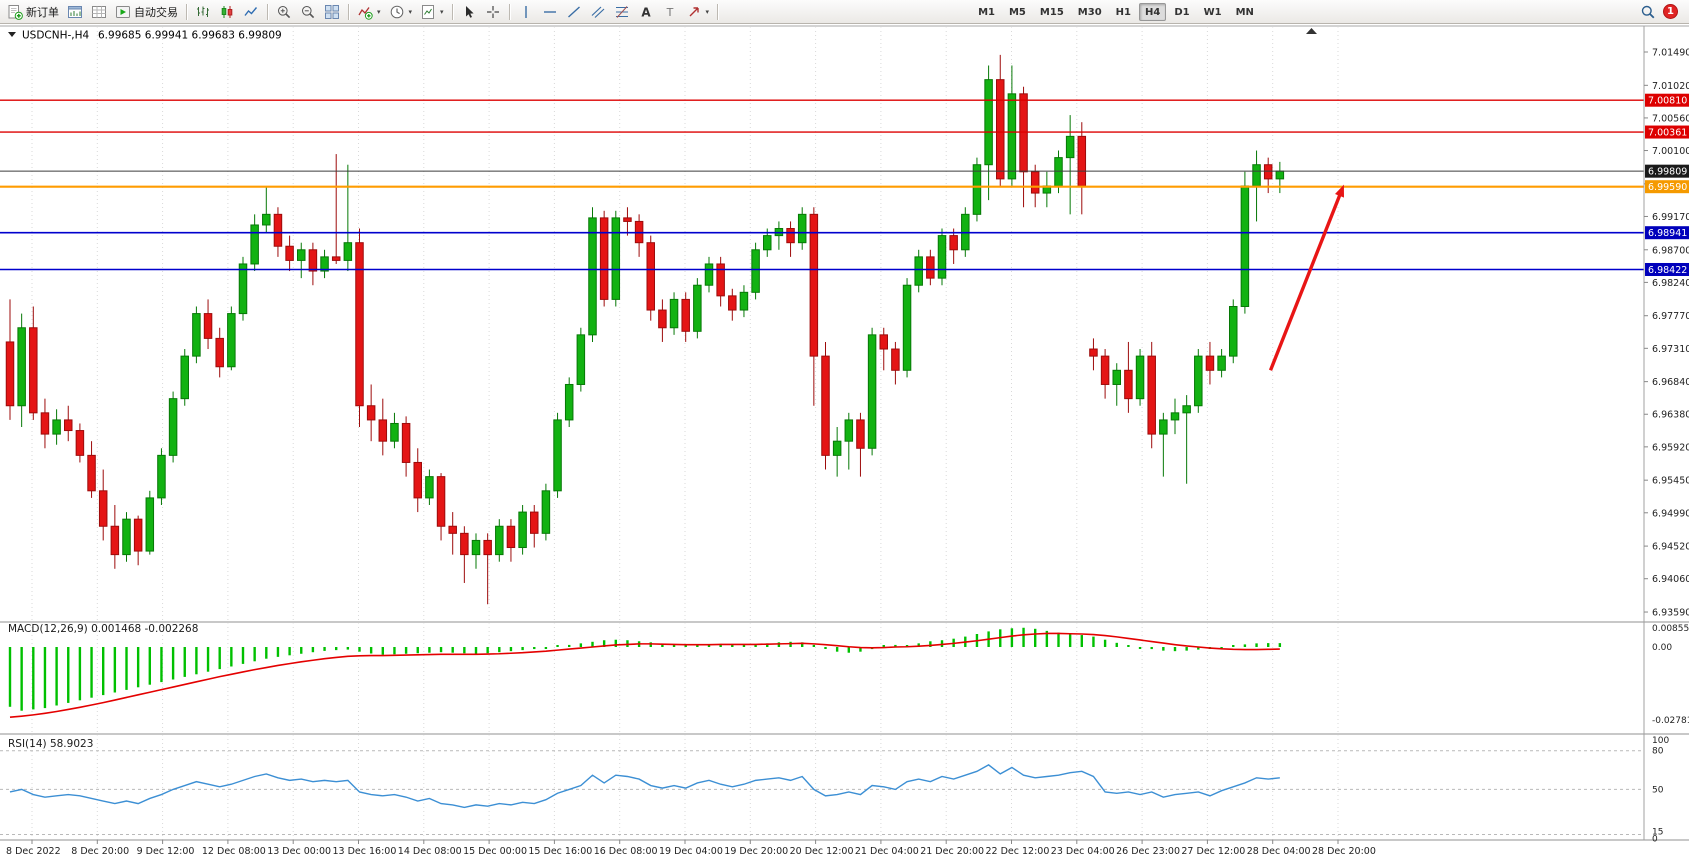  I want to click on zoom-out-icon, so click(308, 12).